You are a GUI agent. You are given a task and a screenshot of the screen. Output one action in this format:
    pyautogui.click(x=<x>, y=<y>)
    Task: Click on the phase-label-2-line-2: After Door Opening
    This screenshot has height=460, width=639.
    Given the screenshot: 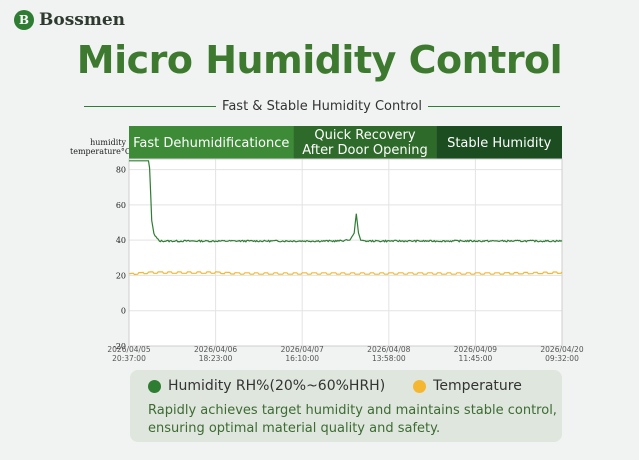 What is the action you would take?
    pyautogui.click(x=365, y=150)
    